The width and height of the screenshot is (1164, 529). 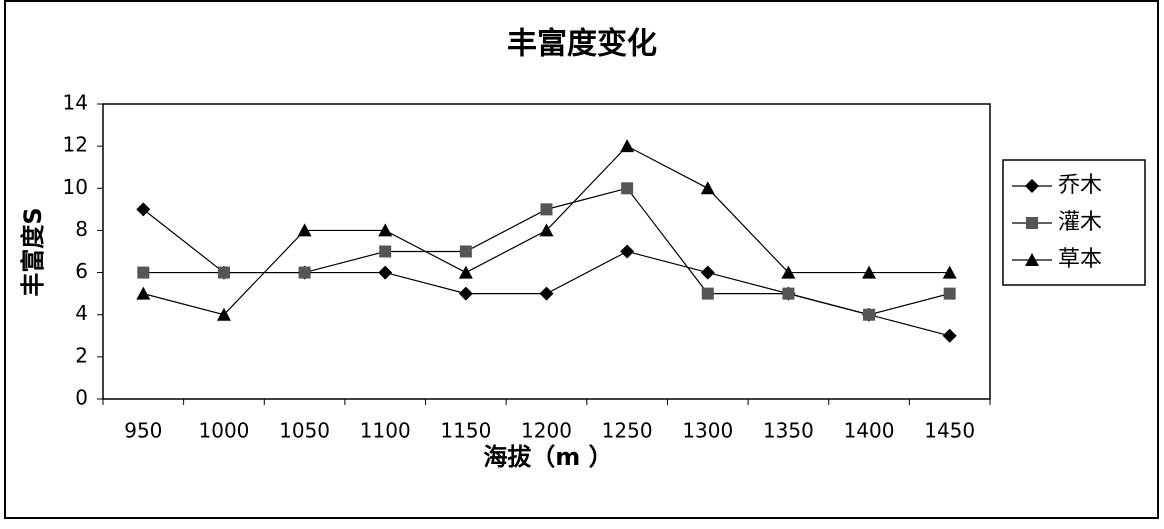 What do you see at coordinates (224, 431) in the screenshot?
I see `x-tick-label: 1000` at bounding box center [224, 431].